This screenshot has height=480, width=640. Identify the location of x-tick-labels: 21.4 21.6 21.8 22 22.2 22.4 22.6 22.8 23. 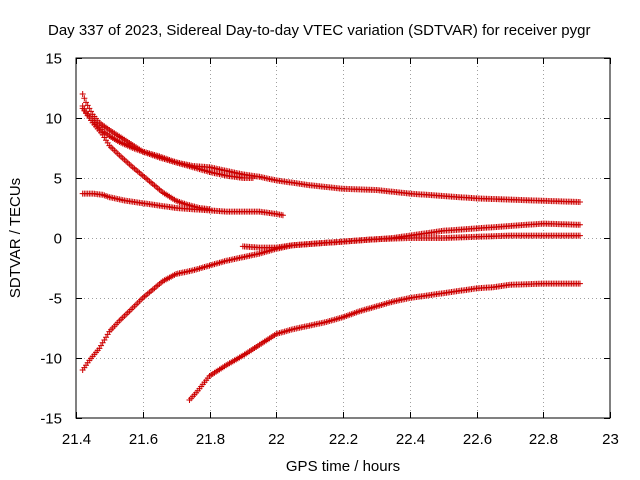
(340, 439).